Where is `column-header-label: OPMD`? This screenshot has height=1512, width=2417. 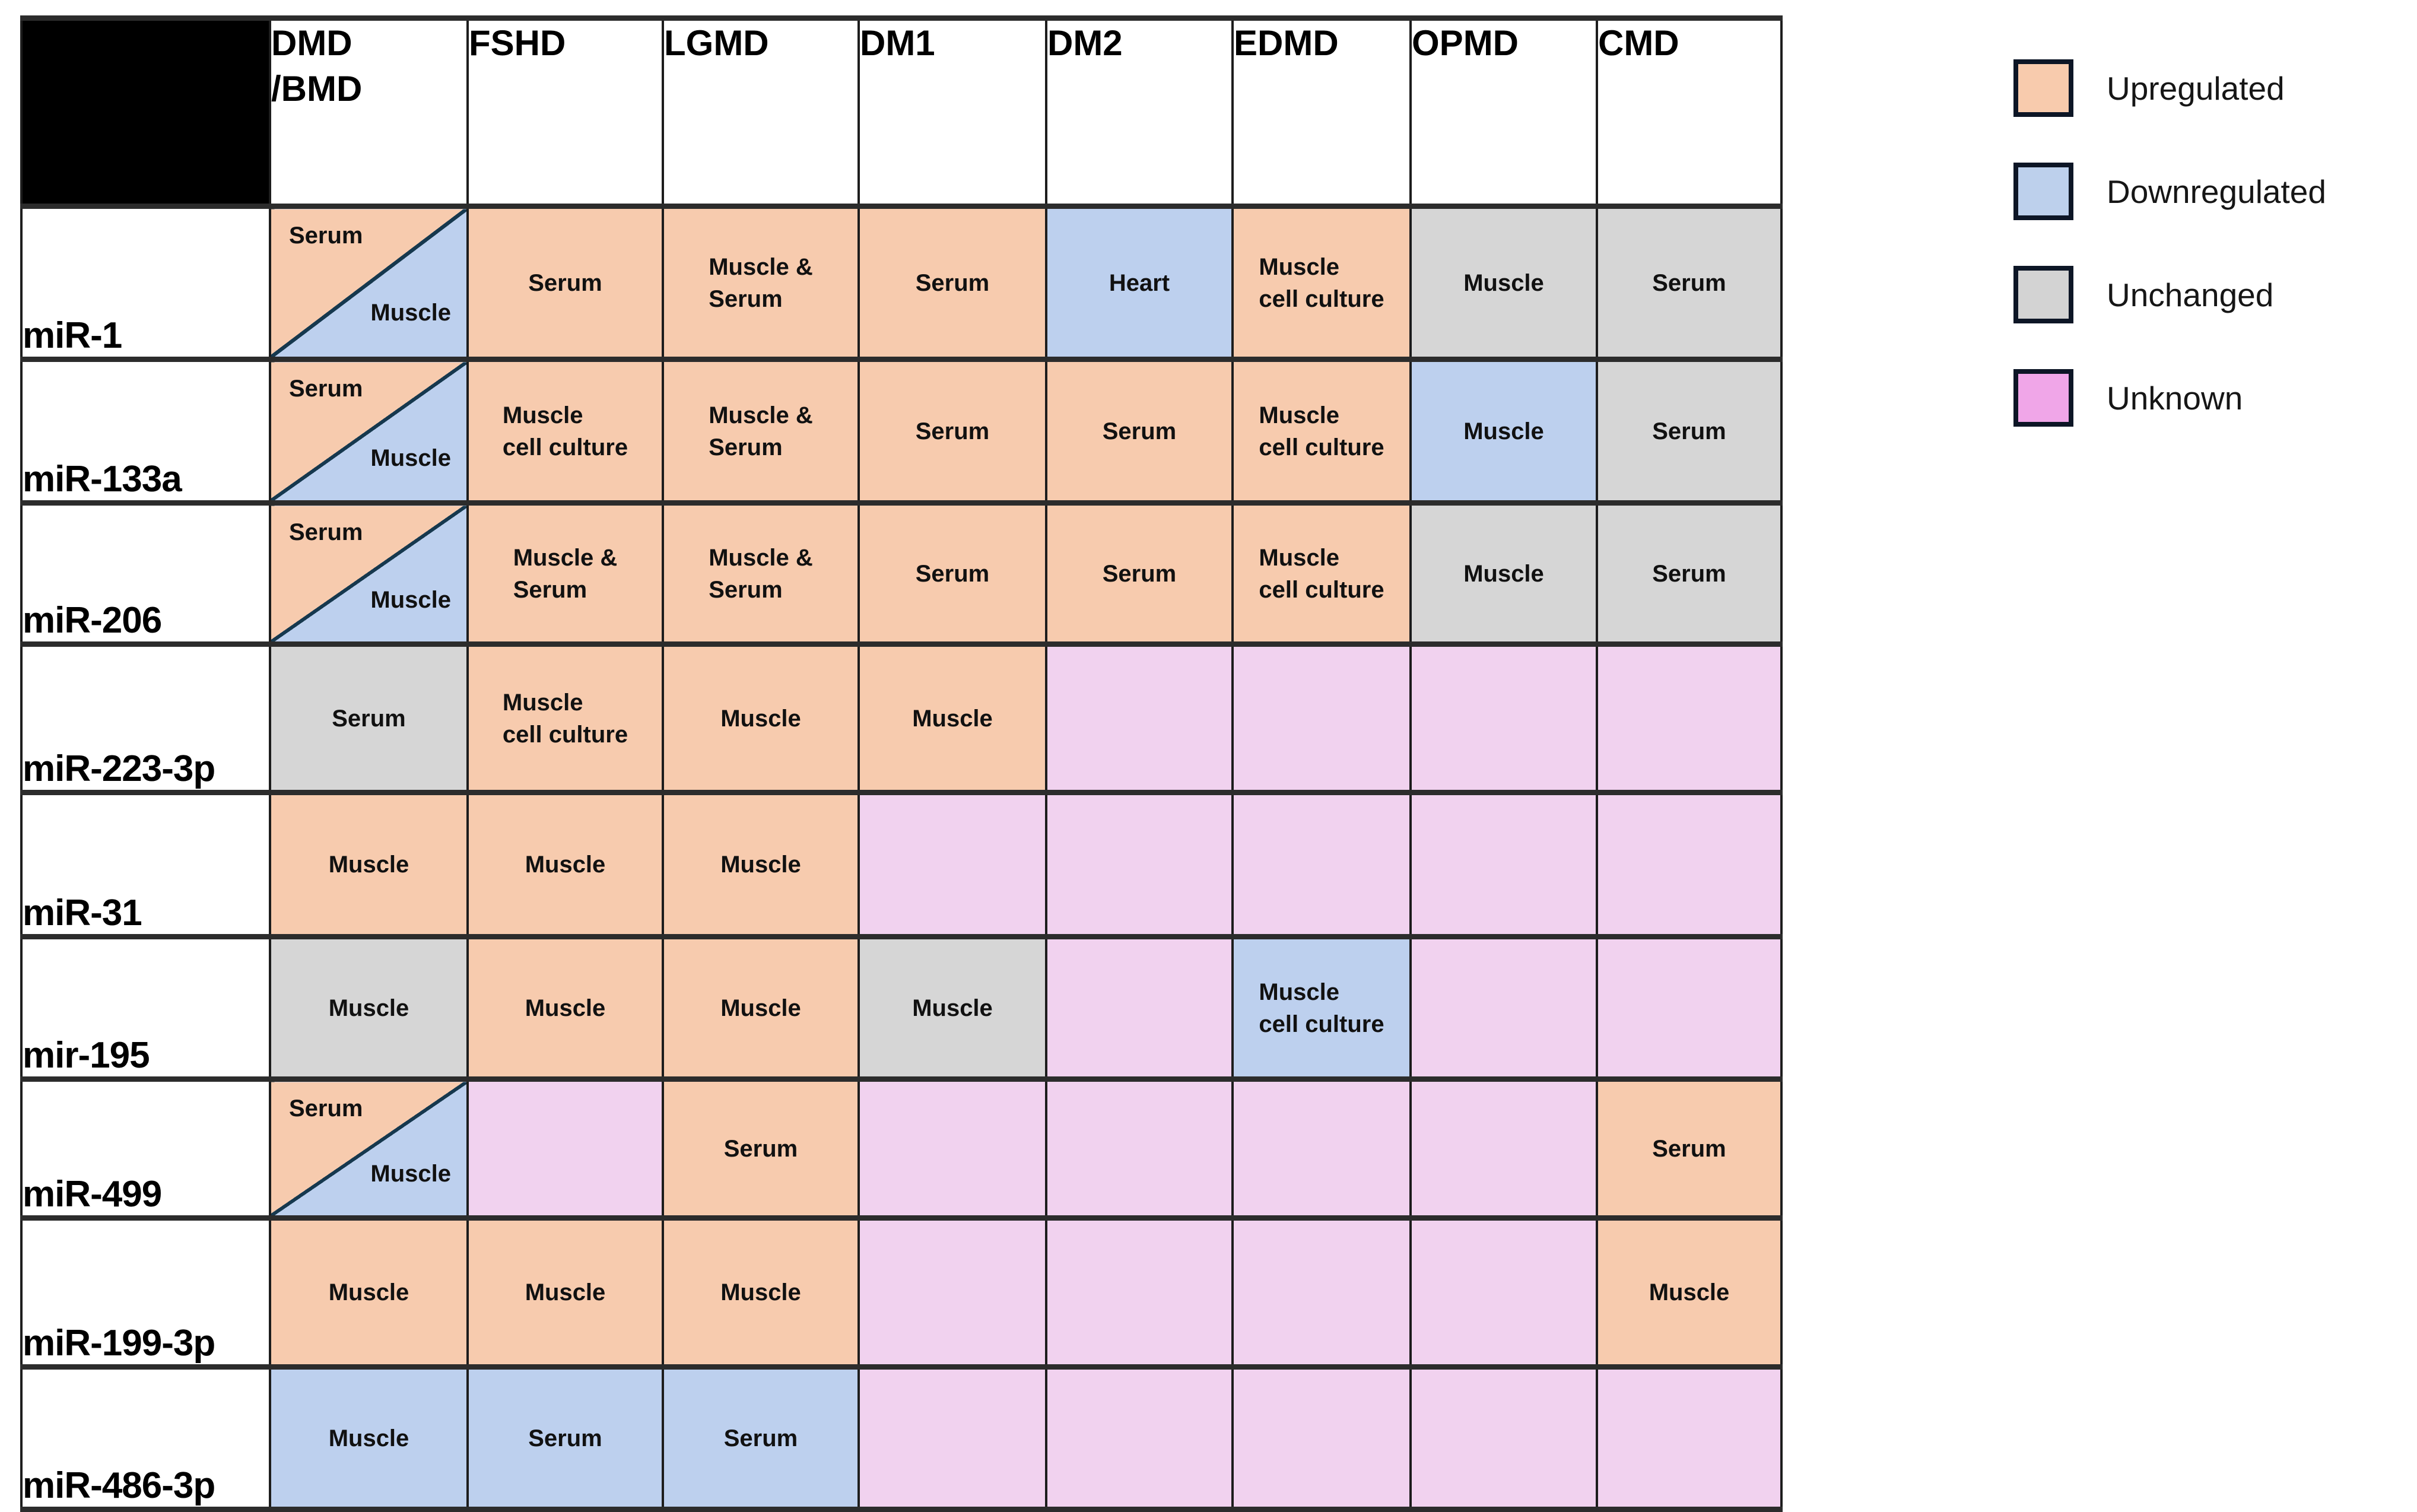 column-header-label: OPMD is located at coordinates (1466, 43).